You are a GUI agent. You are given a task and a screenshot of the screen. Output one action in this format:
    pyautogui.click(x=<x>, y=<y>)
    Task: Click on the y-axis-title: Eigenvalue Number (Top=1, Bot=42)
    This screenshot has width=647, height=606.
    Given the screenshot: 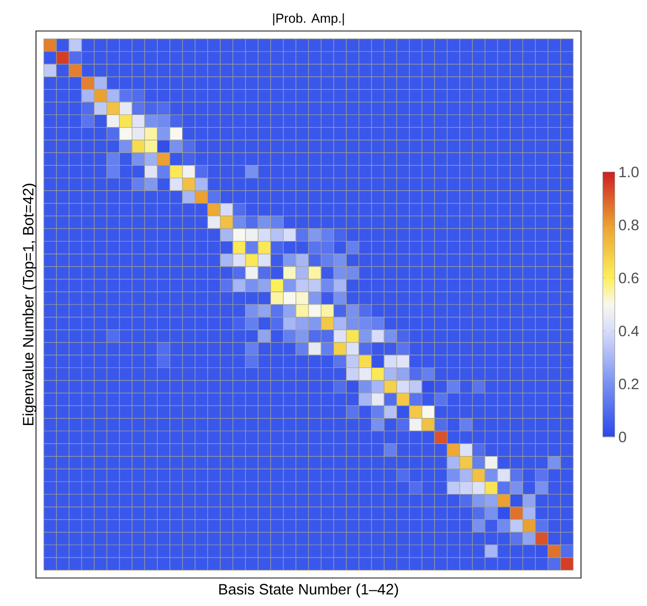 What is the action you would take?
    pyautogui.click(x=29, y=305)
    